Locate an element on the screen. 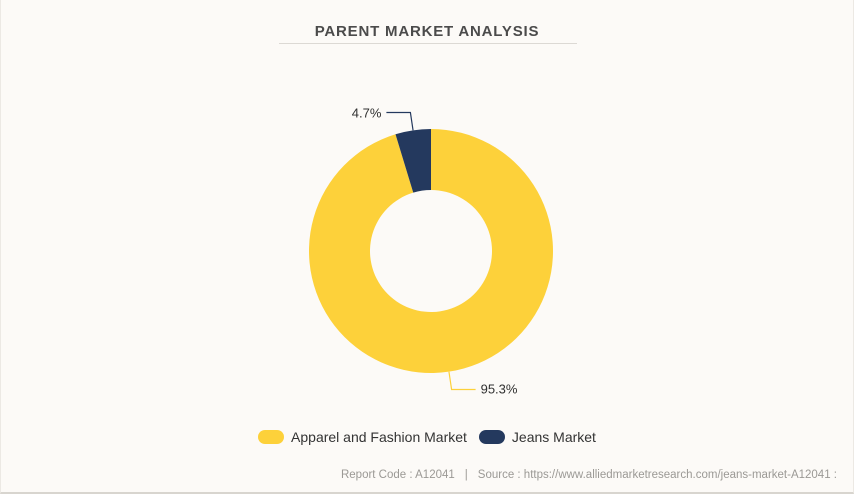 This screenshot has height=494, width=854. legend-label-apparel: Apparel and Fashion Market is located at coordinates (379, 437).